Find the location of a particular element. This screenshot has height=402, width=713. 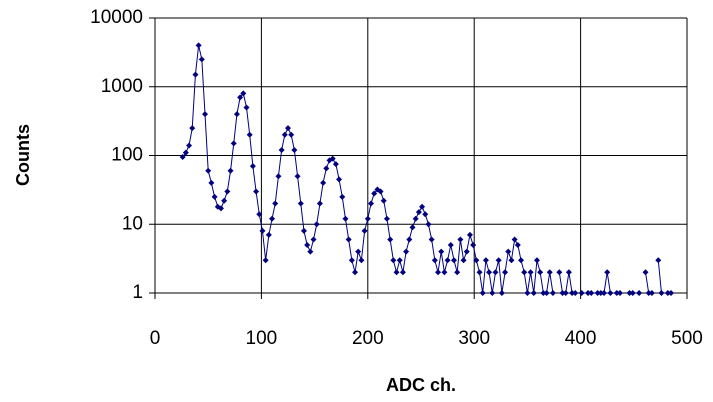

x-tick-label: 400 is located at coordinates (581, 338).